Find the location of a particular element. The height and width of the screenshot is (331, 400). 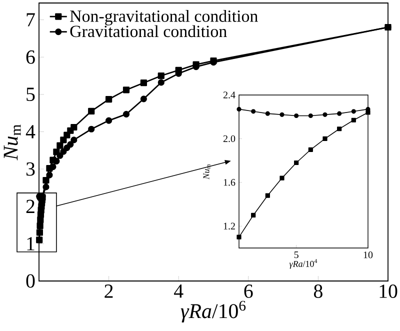

x-axis-title: γRa/10$^{4}$ is located at coordinates (303, 264).